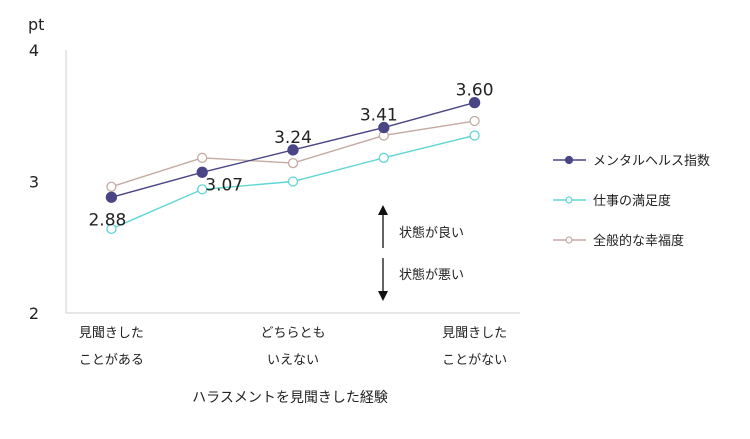 The width and height of the screenshot is (750, 439). I want to click on state-annotation: 状態が良い 状態が悪い, so click(421, 253).